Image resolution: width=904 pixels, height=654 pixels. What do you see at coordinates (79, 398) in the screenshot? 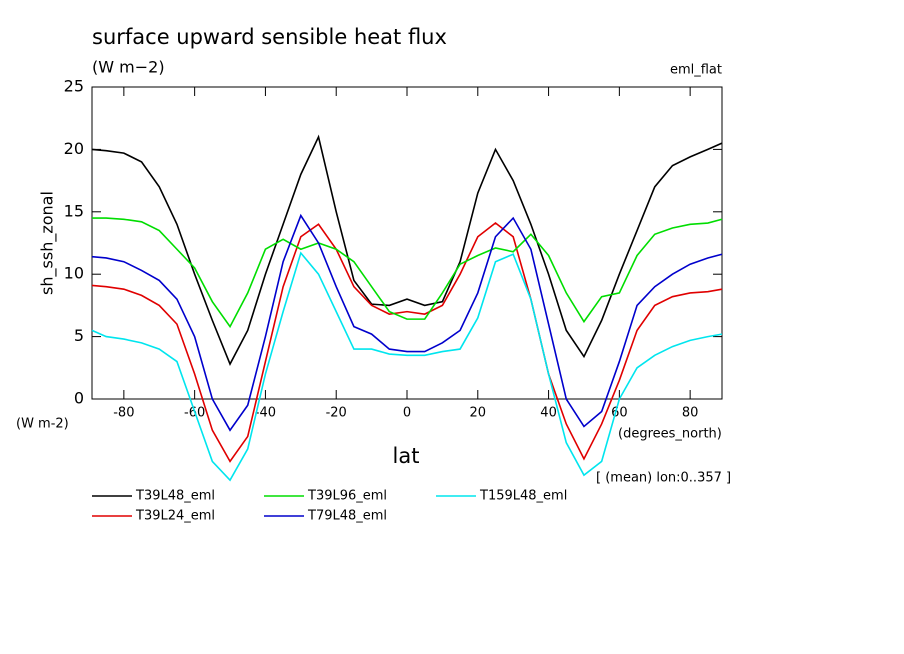
I see `y-tick-label: 0` at bounding box center [79, 398].